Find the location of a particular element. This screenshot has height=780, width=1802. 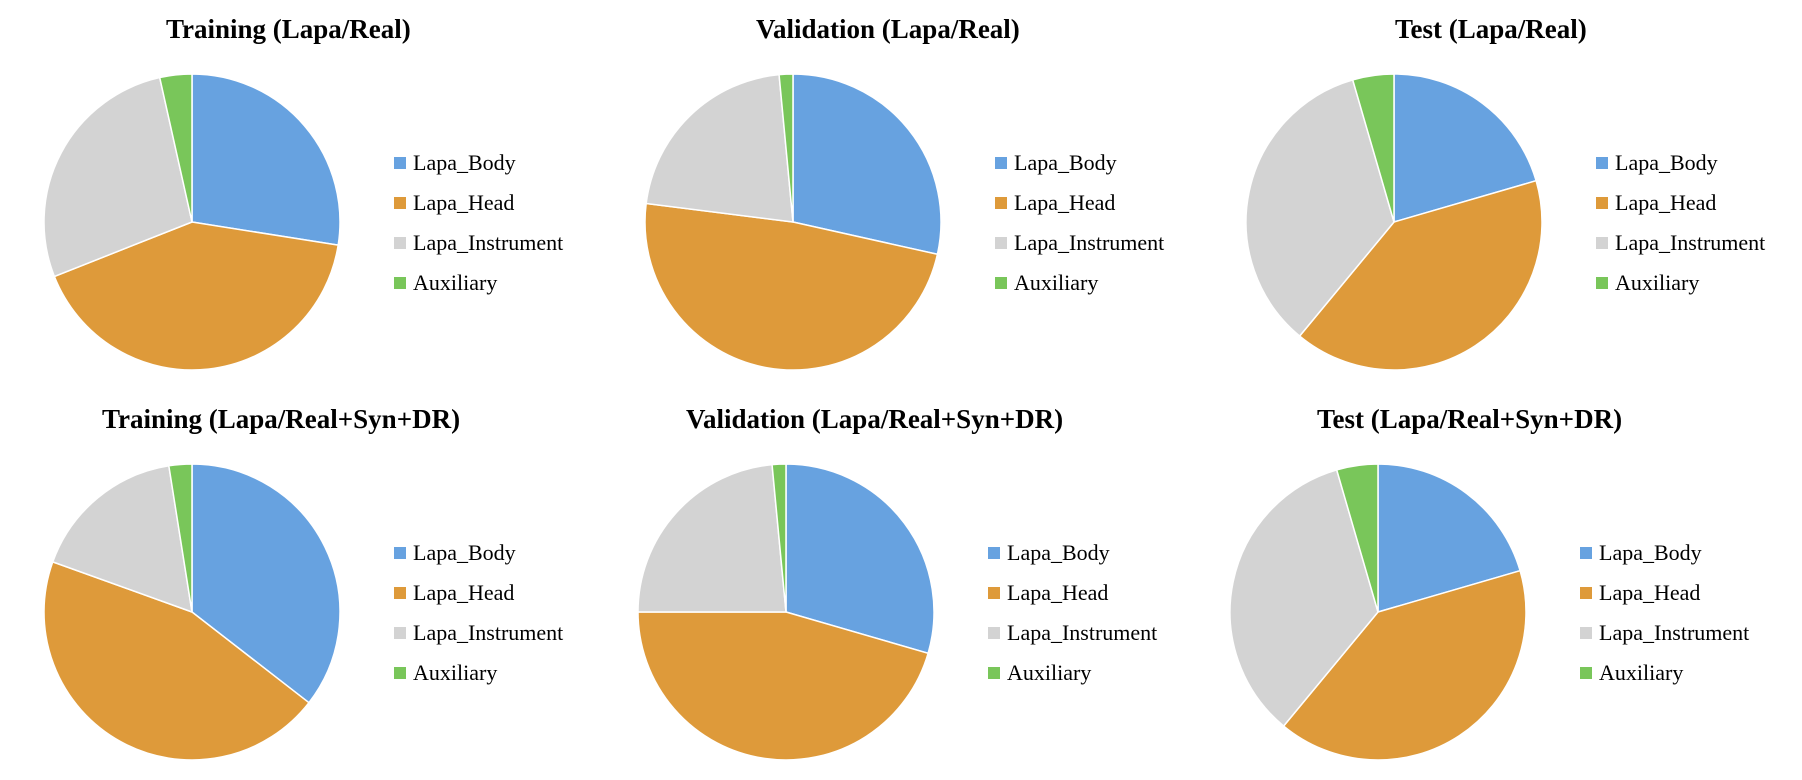

chart-title: Validation (Lapa/Real+Syn+DR) is located at coordinates (875, 419).